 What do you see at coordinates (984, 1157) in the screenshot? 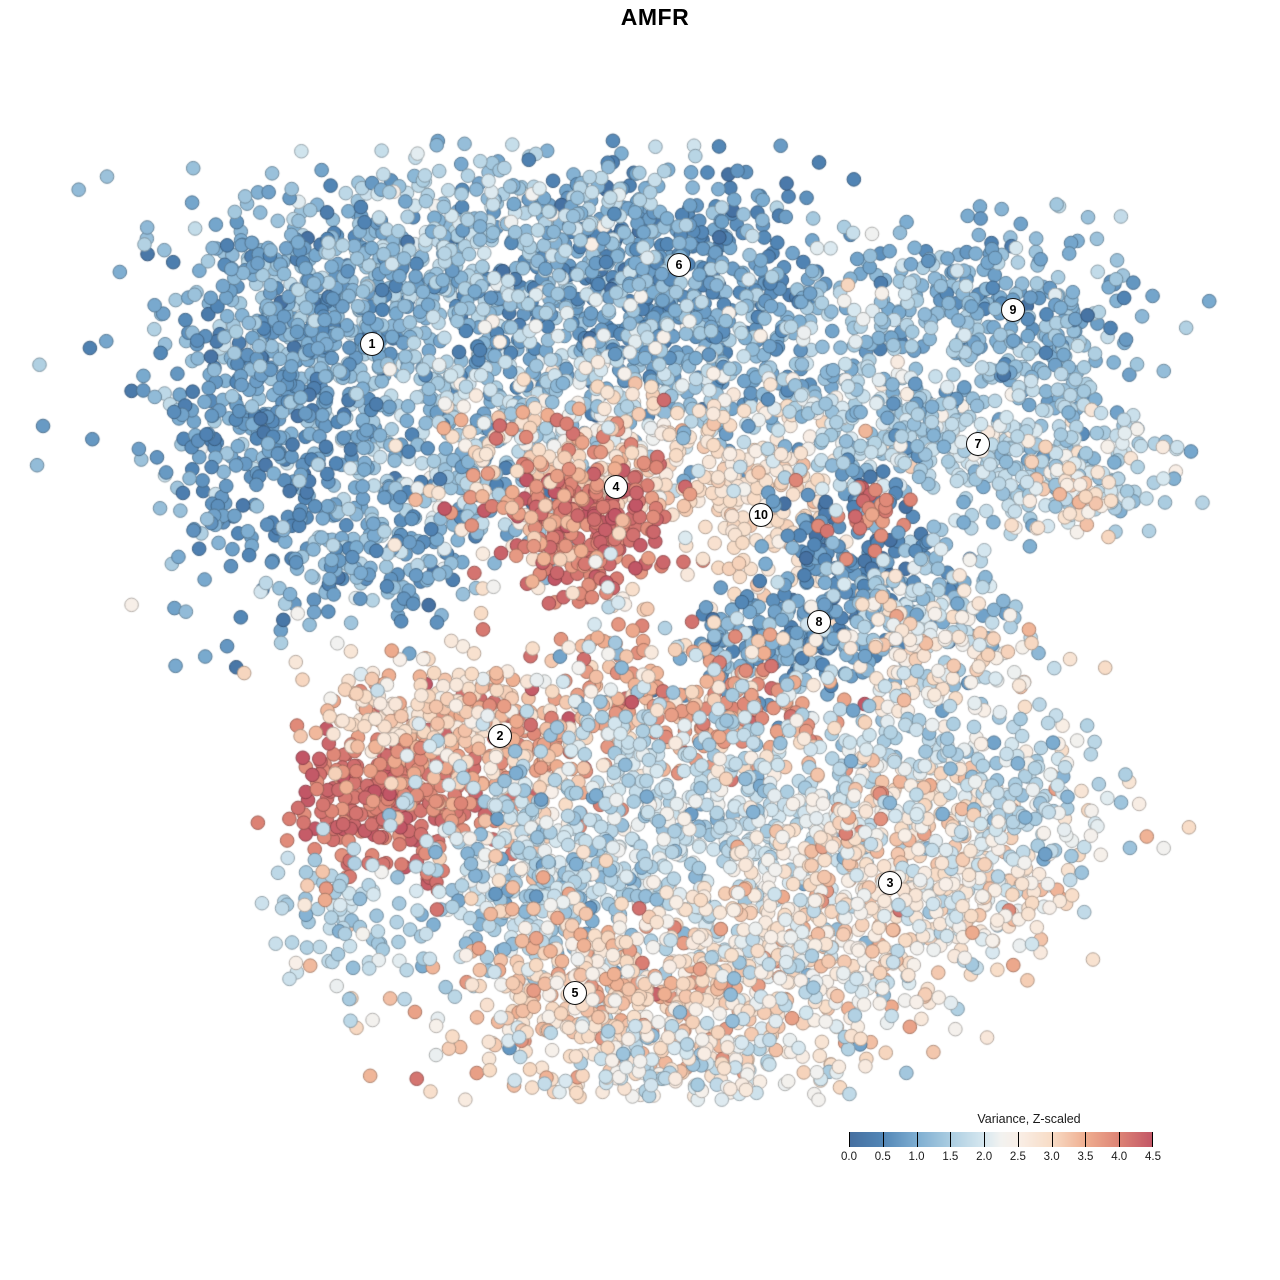
I see `legend-tick-label: 2.0` at bounding box center [984, 1157].